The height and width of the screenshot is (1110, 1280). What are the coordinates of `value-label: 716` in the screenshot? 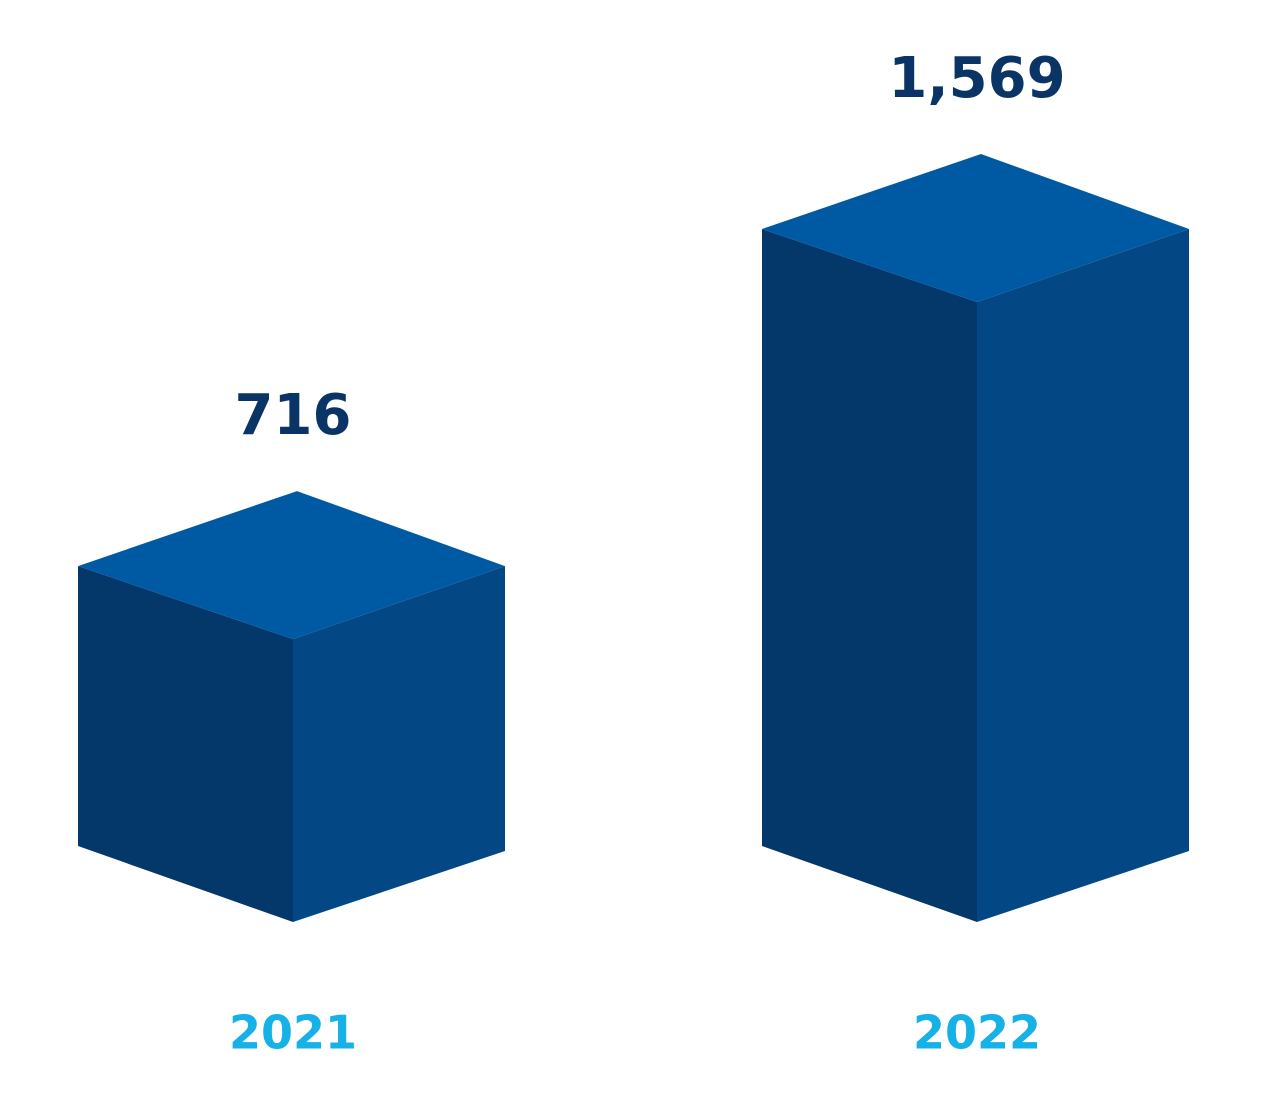 It's located at (293, 415).